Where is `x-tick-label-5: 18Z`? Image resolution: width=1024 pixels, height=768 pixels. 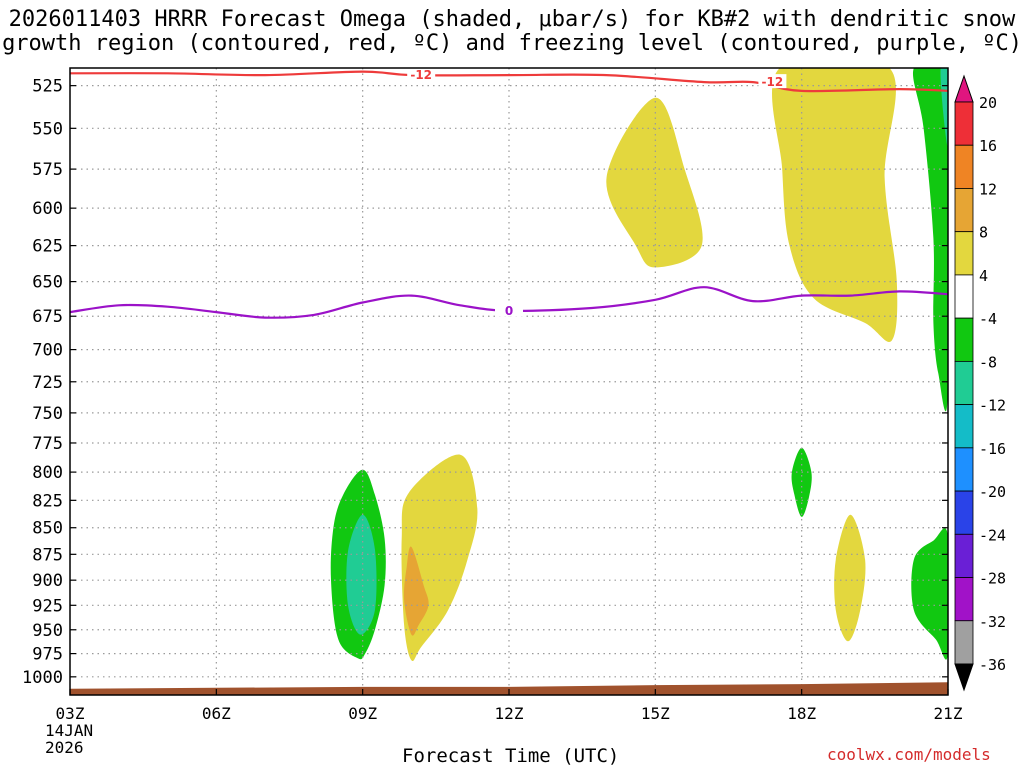 x-tick-label-5: 18Z is located at coordinates (801, 713).